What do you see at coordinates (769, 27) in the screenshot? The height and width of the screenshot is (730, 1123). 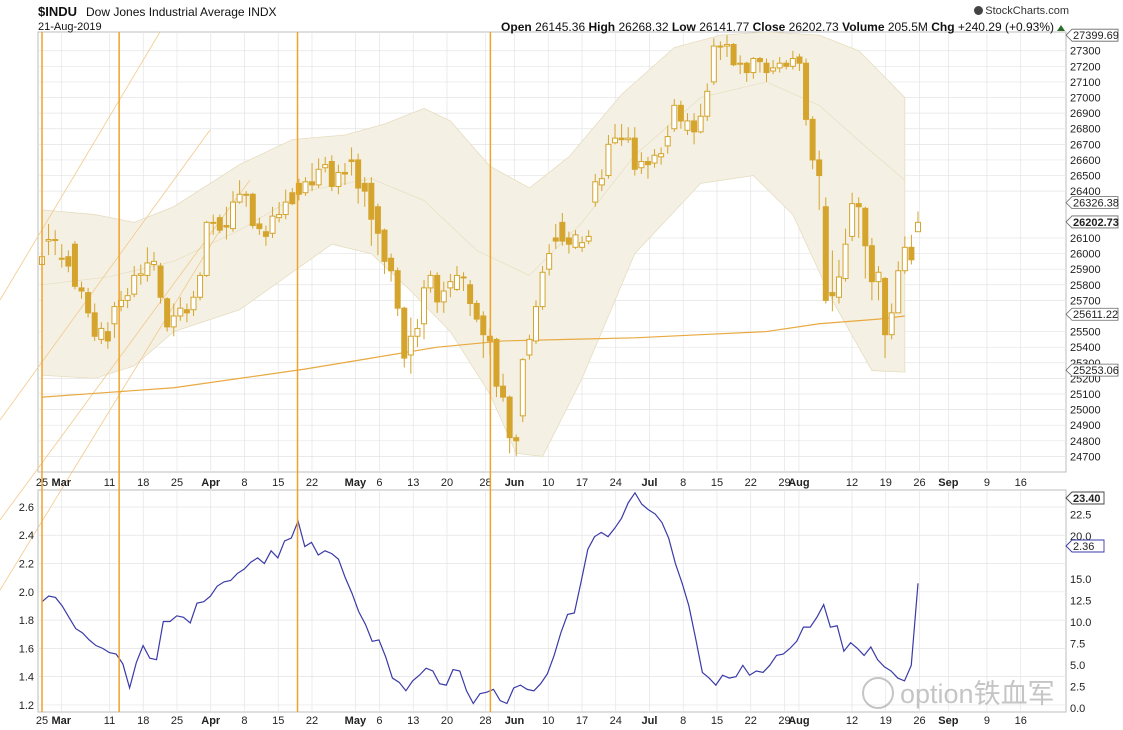 I see `close-label: Close` at bounding box center [769, 27].